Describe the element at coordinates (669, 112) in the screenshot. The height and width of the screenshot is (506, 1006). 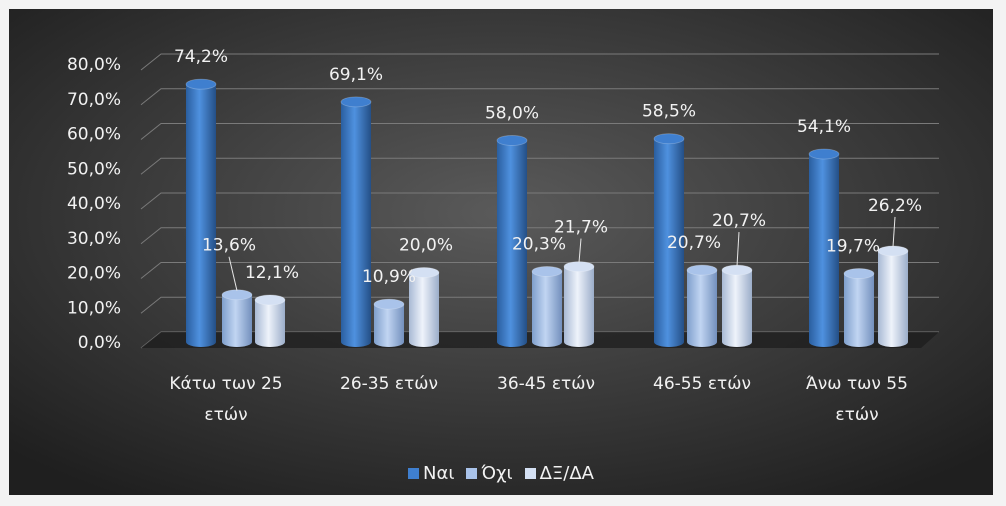
I see `data-label: 58,5%` at that location.